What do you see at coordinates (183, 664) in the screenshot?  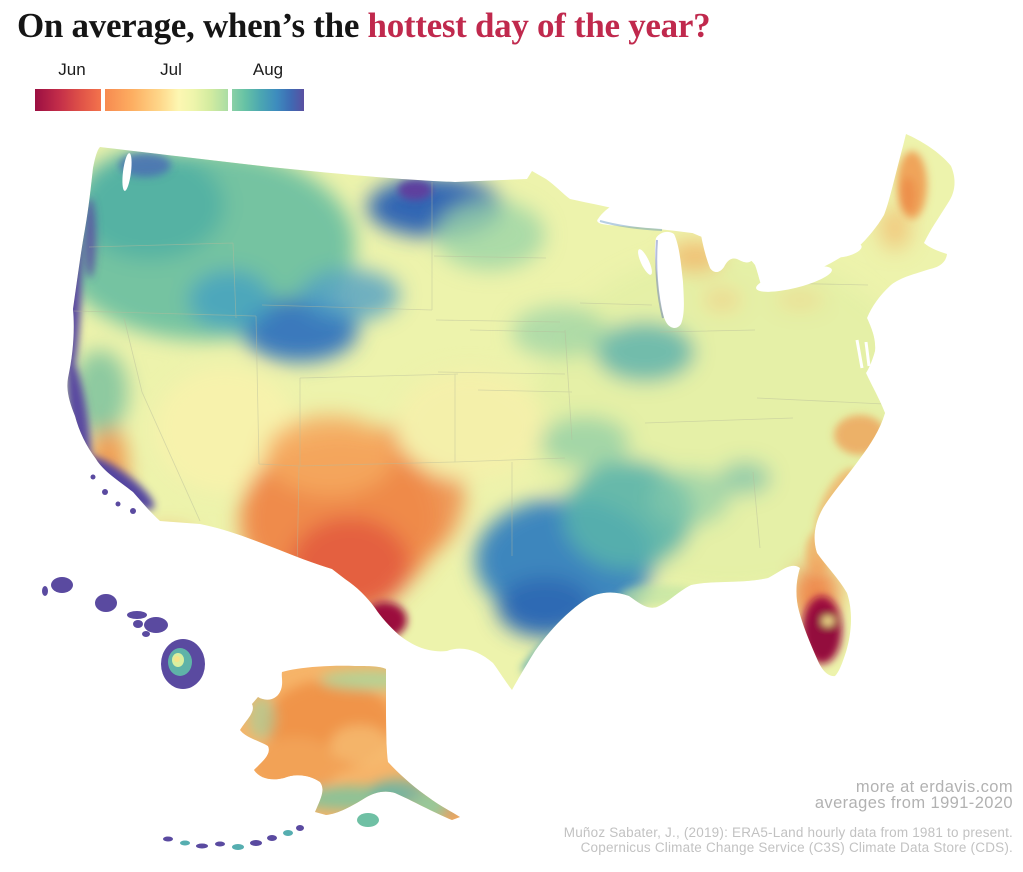 I see `big-island` at bounding box center [183, 664].